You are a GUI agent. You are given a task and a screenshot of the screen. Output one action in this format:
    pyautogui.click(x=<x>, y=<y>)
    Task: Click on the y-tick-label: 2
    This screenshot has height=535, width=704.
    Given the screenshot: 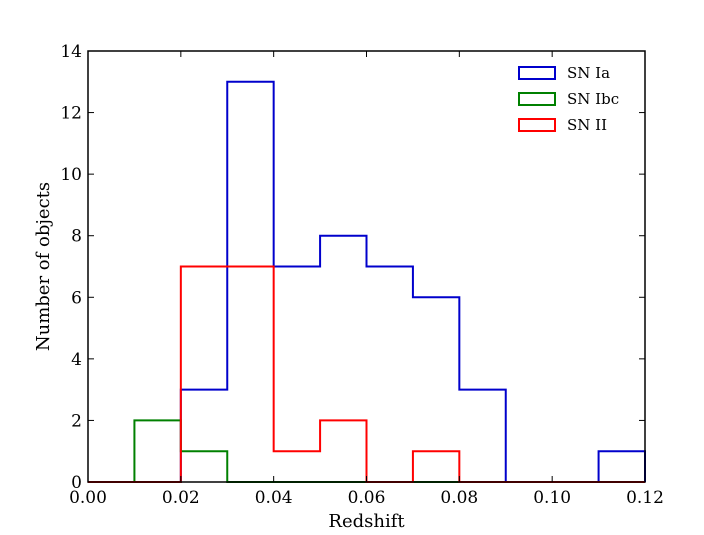 What is the action you would take?
    pyautogui.click(x=76, y=421)
    